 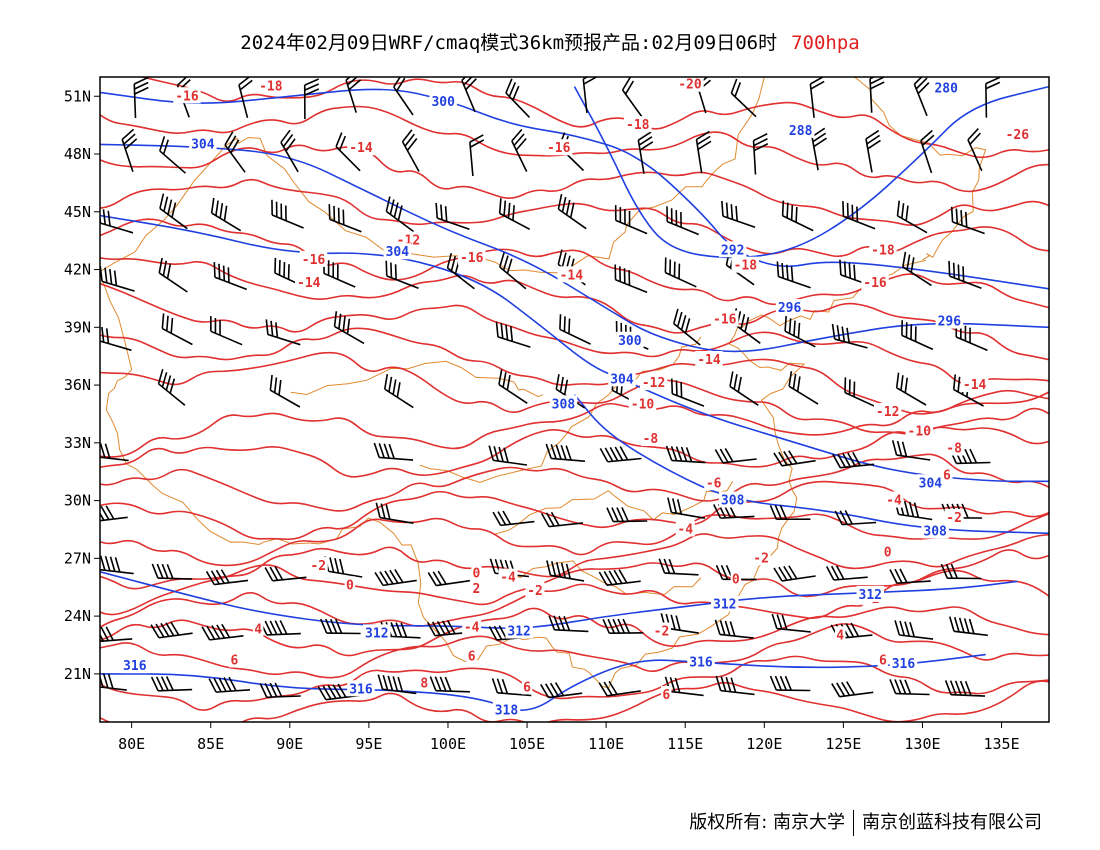 I want to click on contour-label: 304, so click(x=398, y=252).